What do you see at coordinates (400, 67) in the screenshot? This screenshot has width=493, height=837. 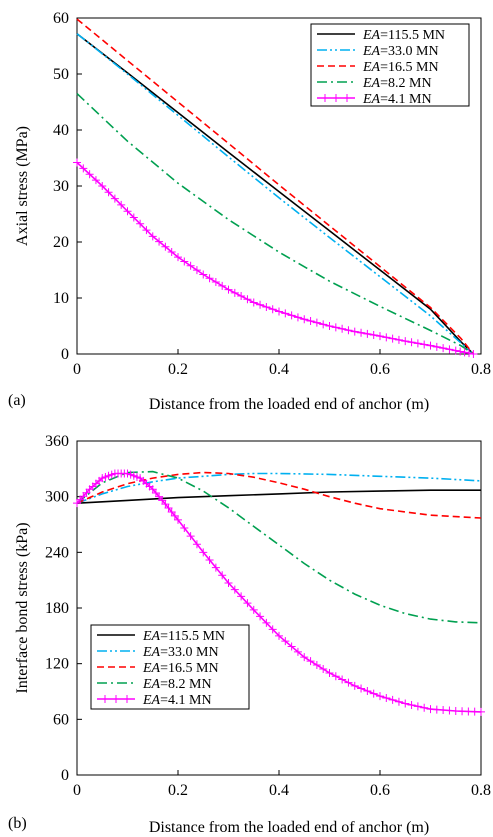 I see `legend-label-2: EA=16.5 MN` at bounding box center [400, 67].